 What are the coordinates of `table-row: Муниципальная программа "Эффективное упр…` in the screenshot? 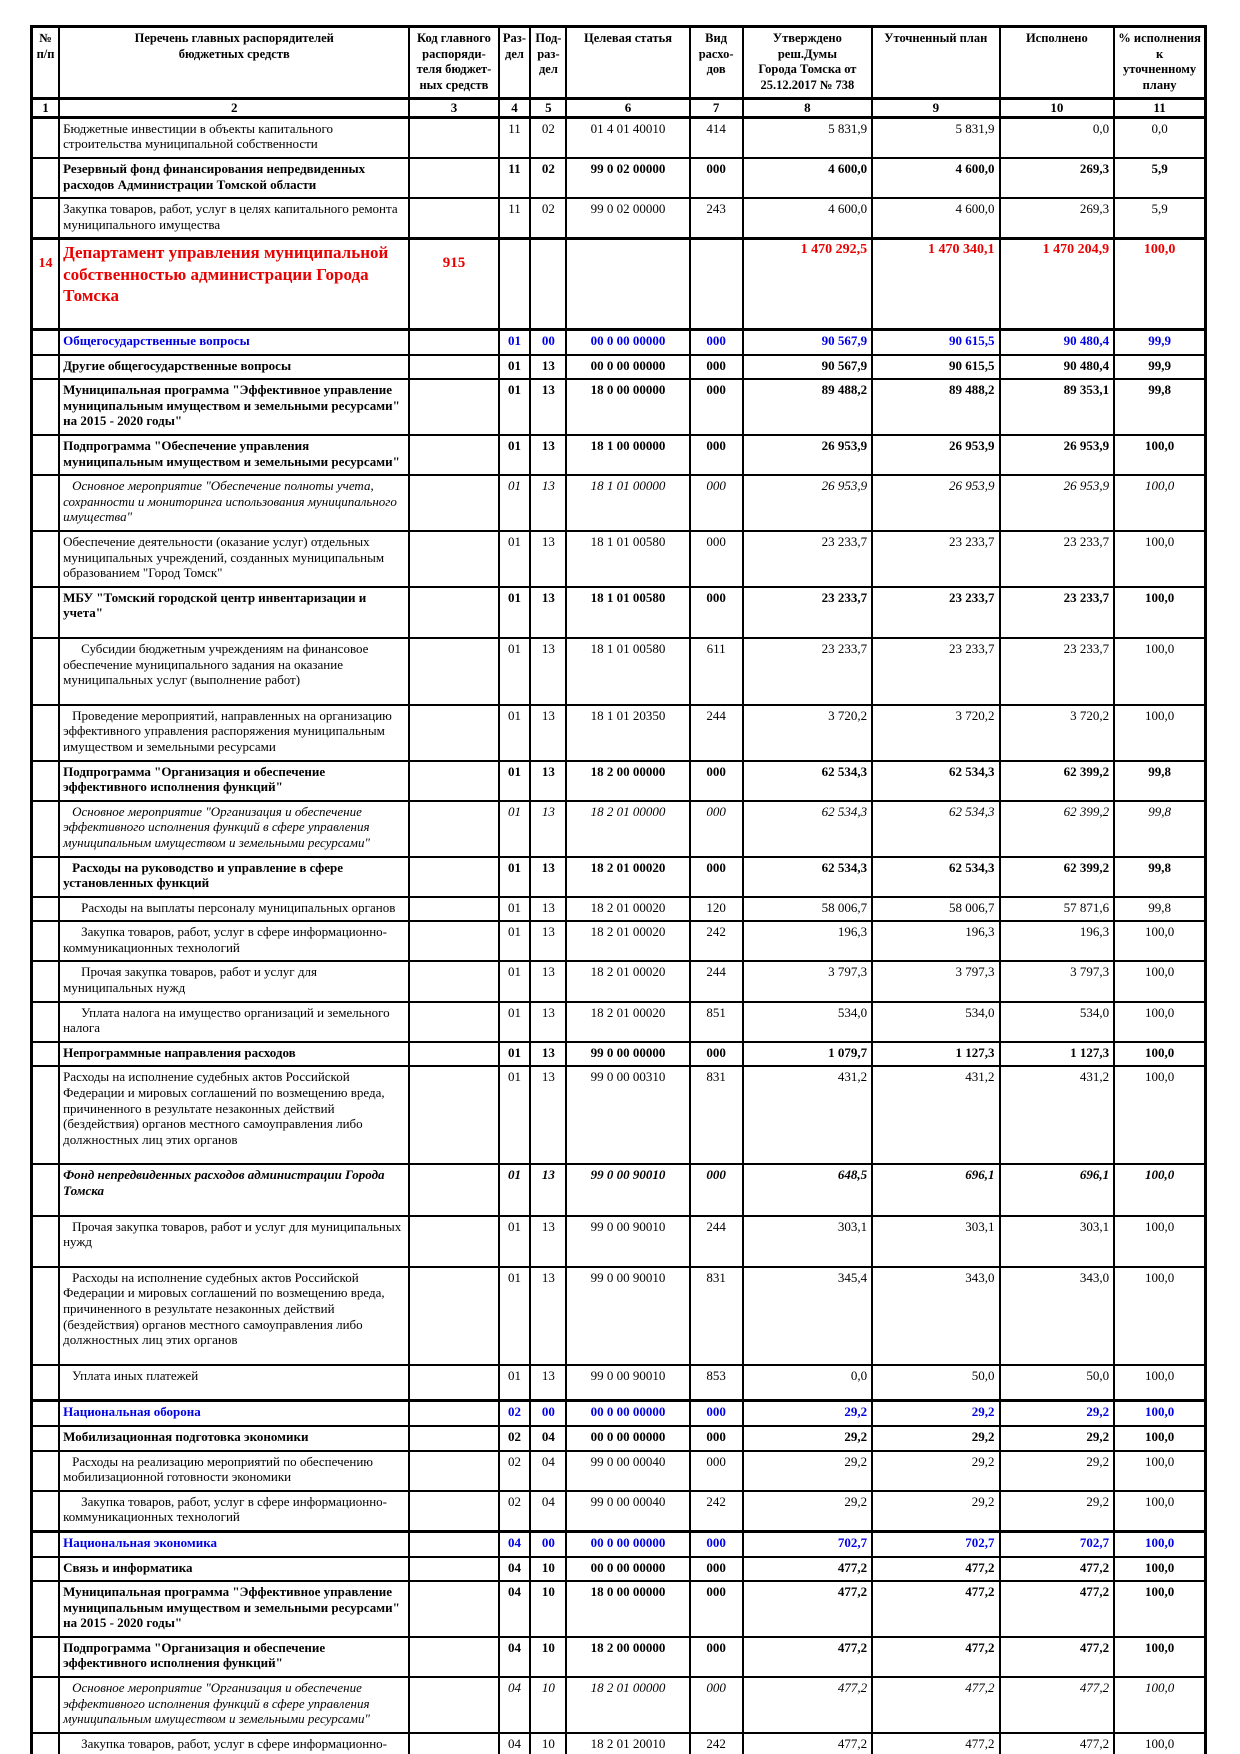 It's located at (618, 407).